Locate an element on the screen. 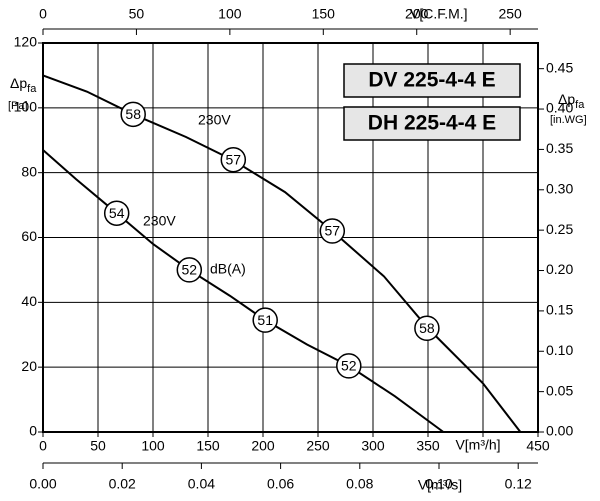  x-tick-label: 300 is located at coordinates (373, 446).